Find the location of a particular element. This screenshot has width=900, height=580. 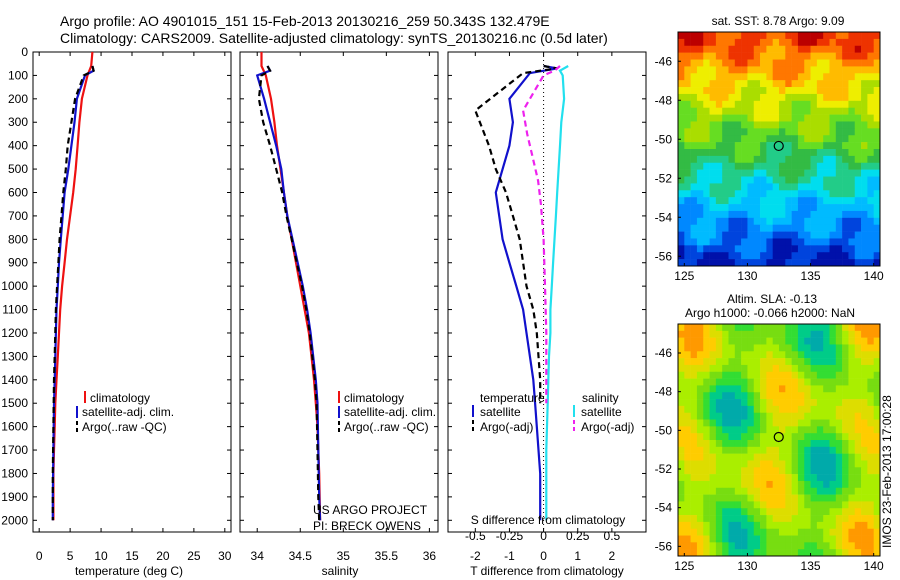

series-climatology is located at coordinates (73, 286).